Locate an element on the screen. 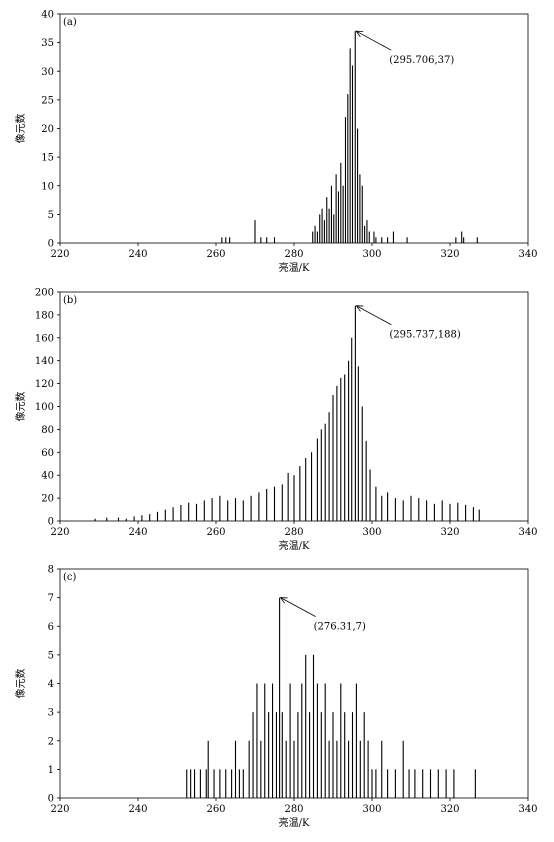  y-tick-label: 35 is located at coordinates (47, 43).